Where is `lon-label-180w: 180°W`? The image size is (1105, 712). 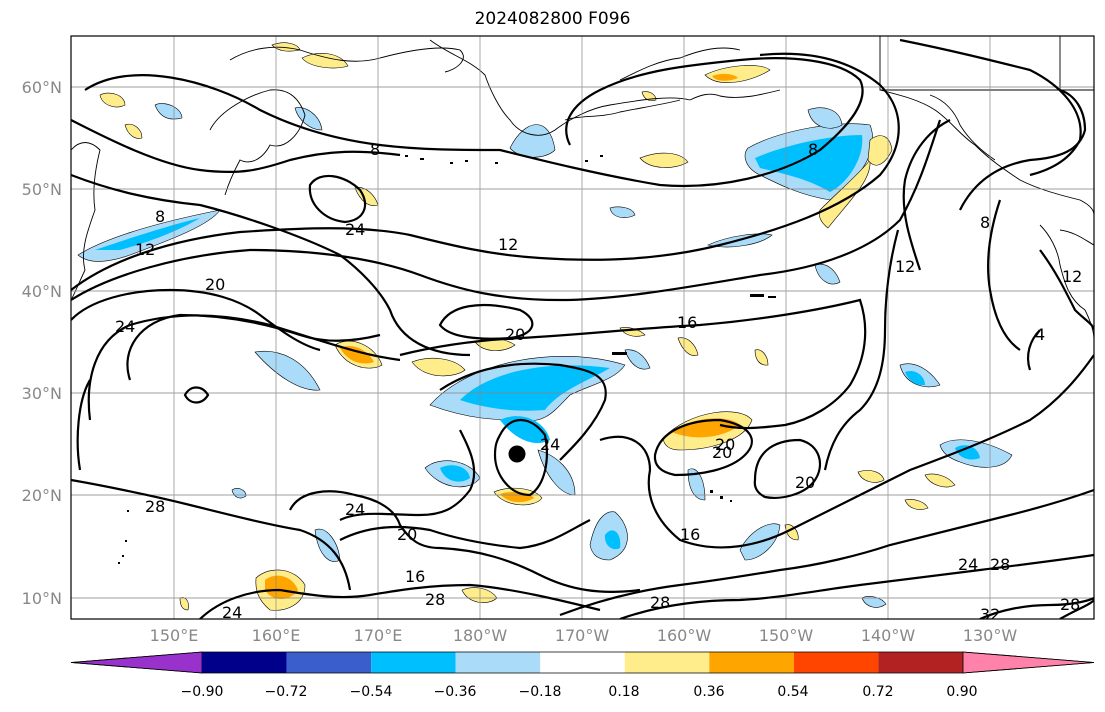 lon-label-180w: 180°W is located at coordinates (480, 635).